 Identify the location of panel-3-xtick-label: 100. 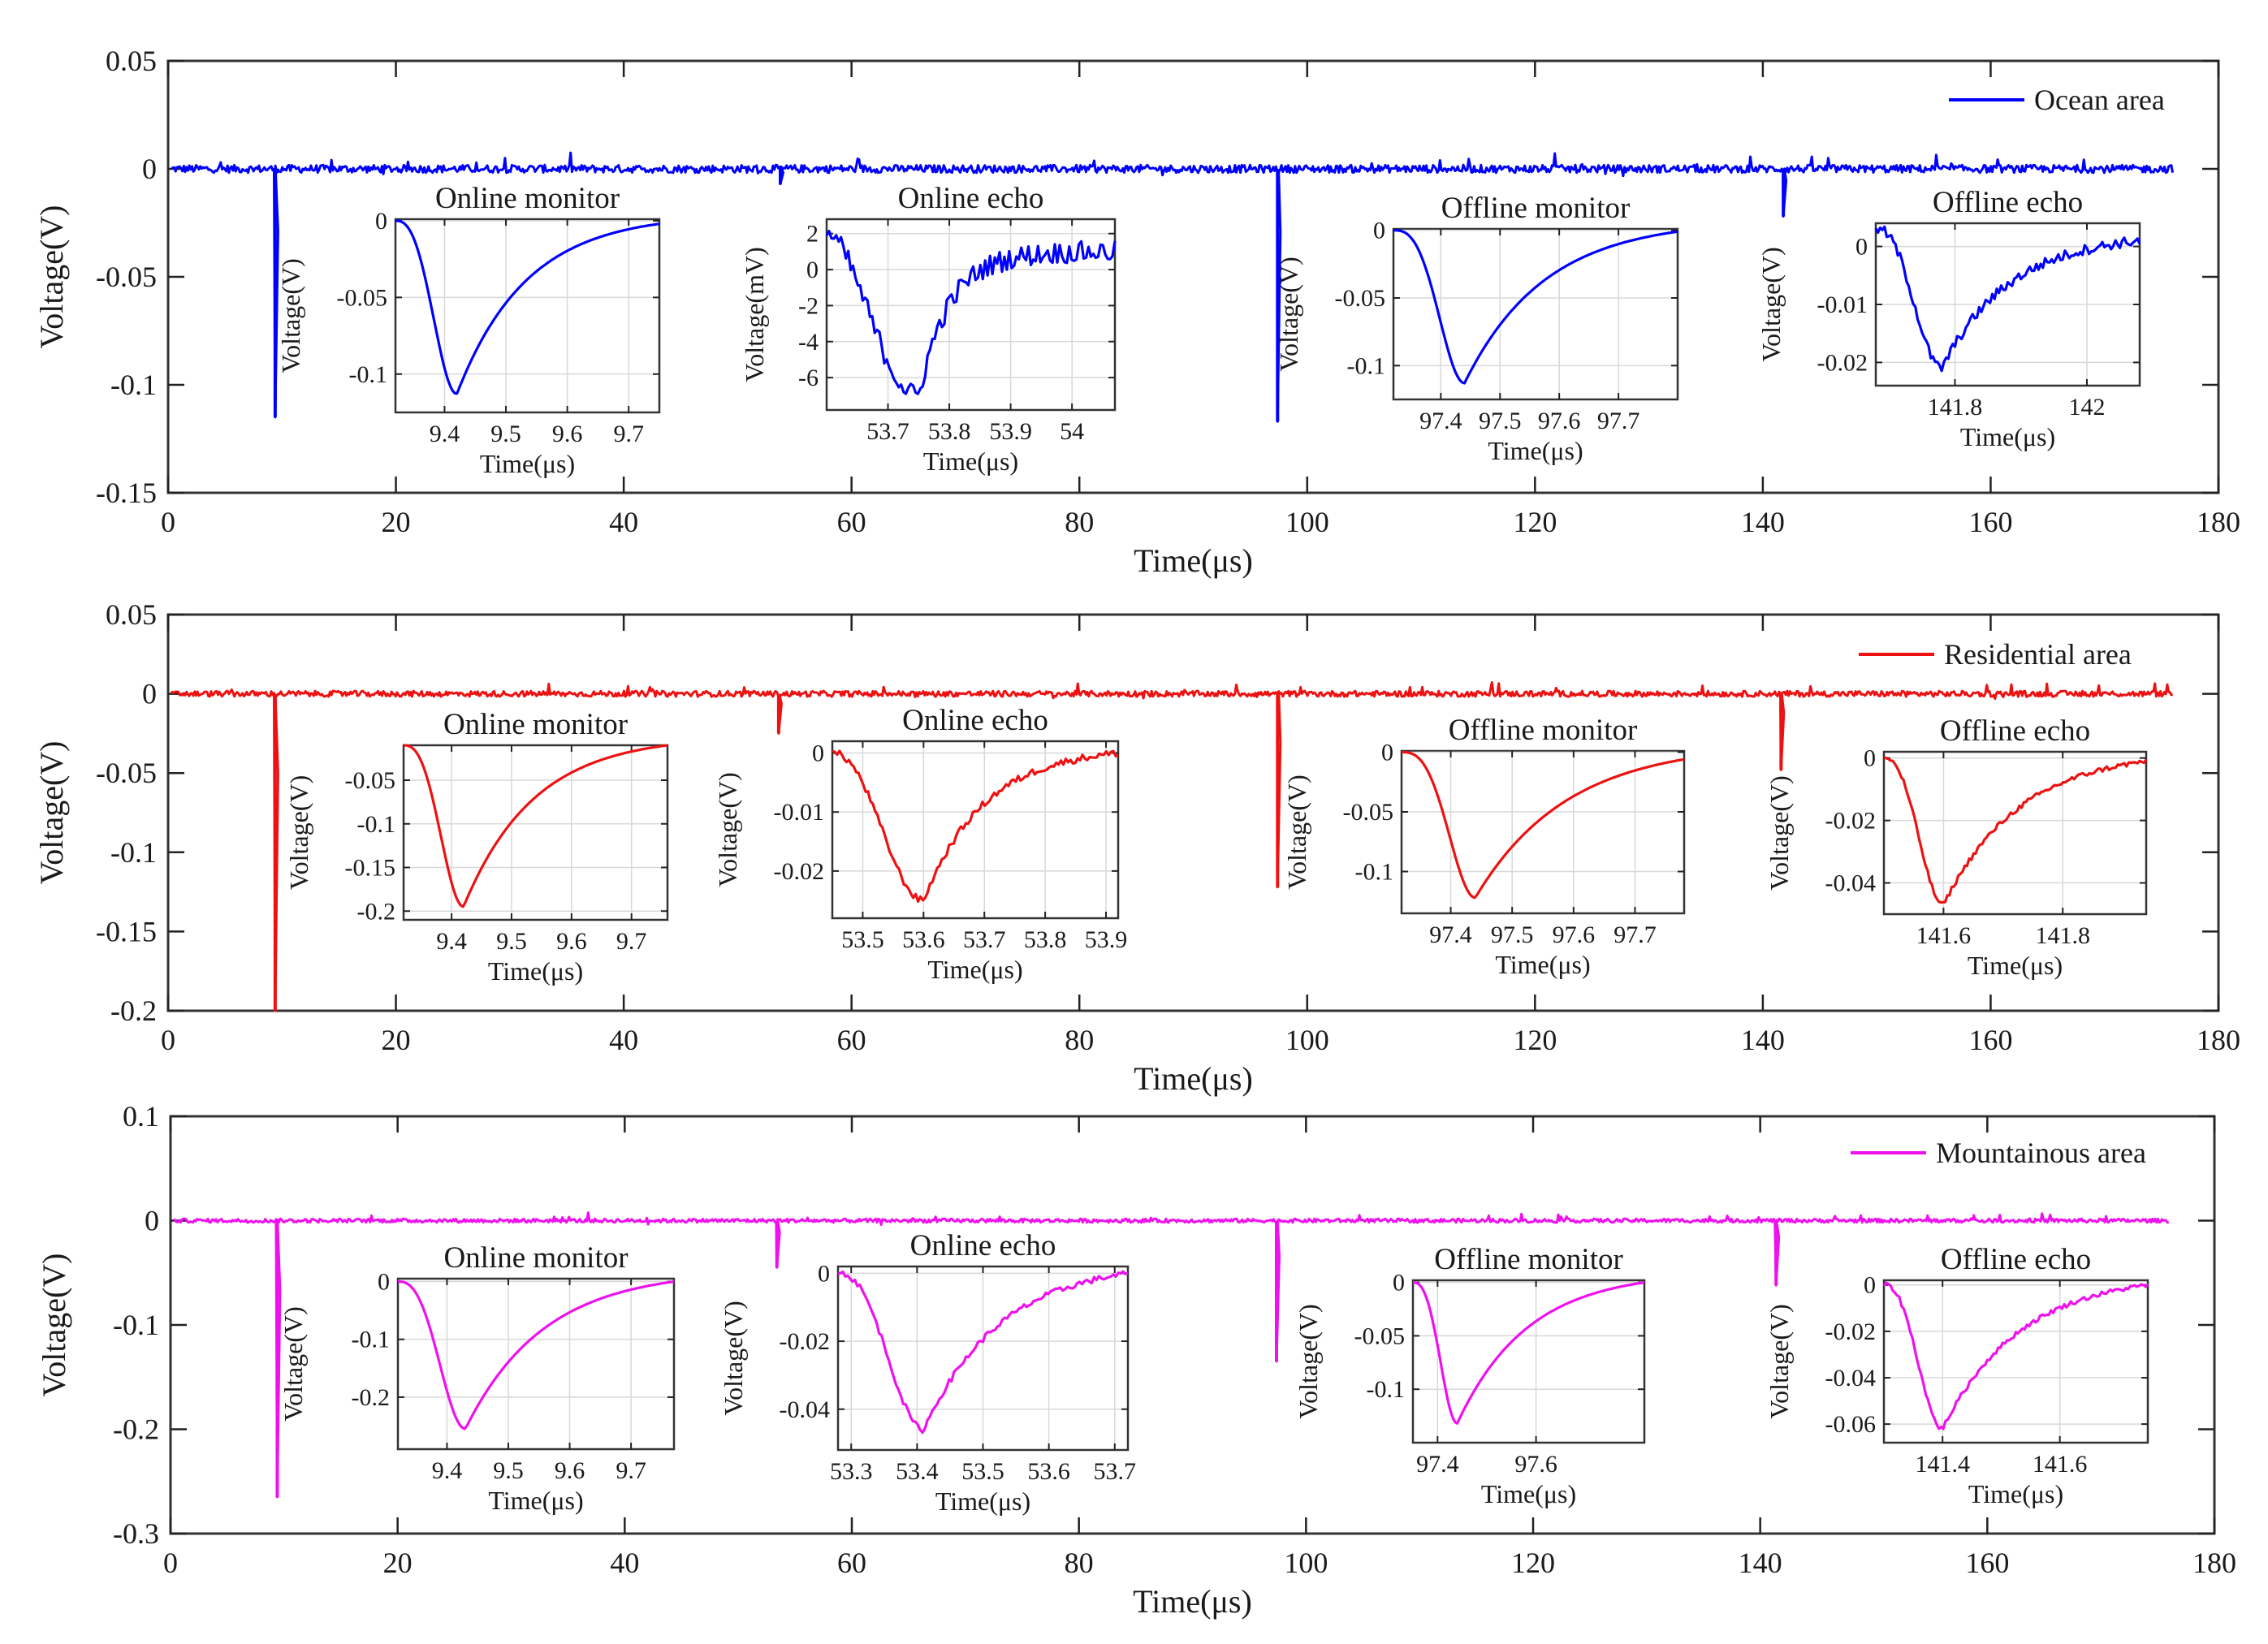
(1306, 1563).